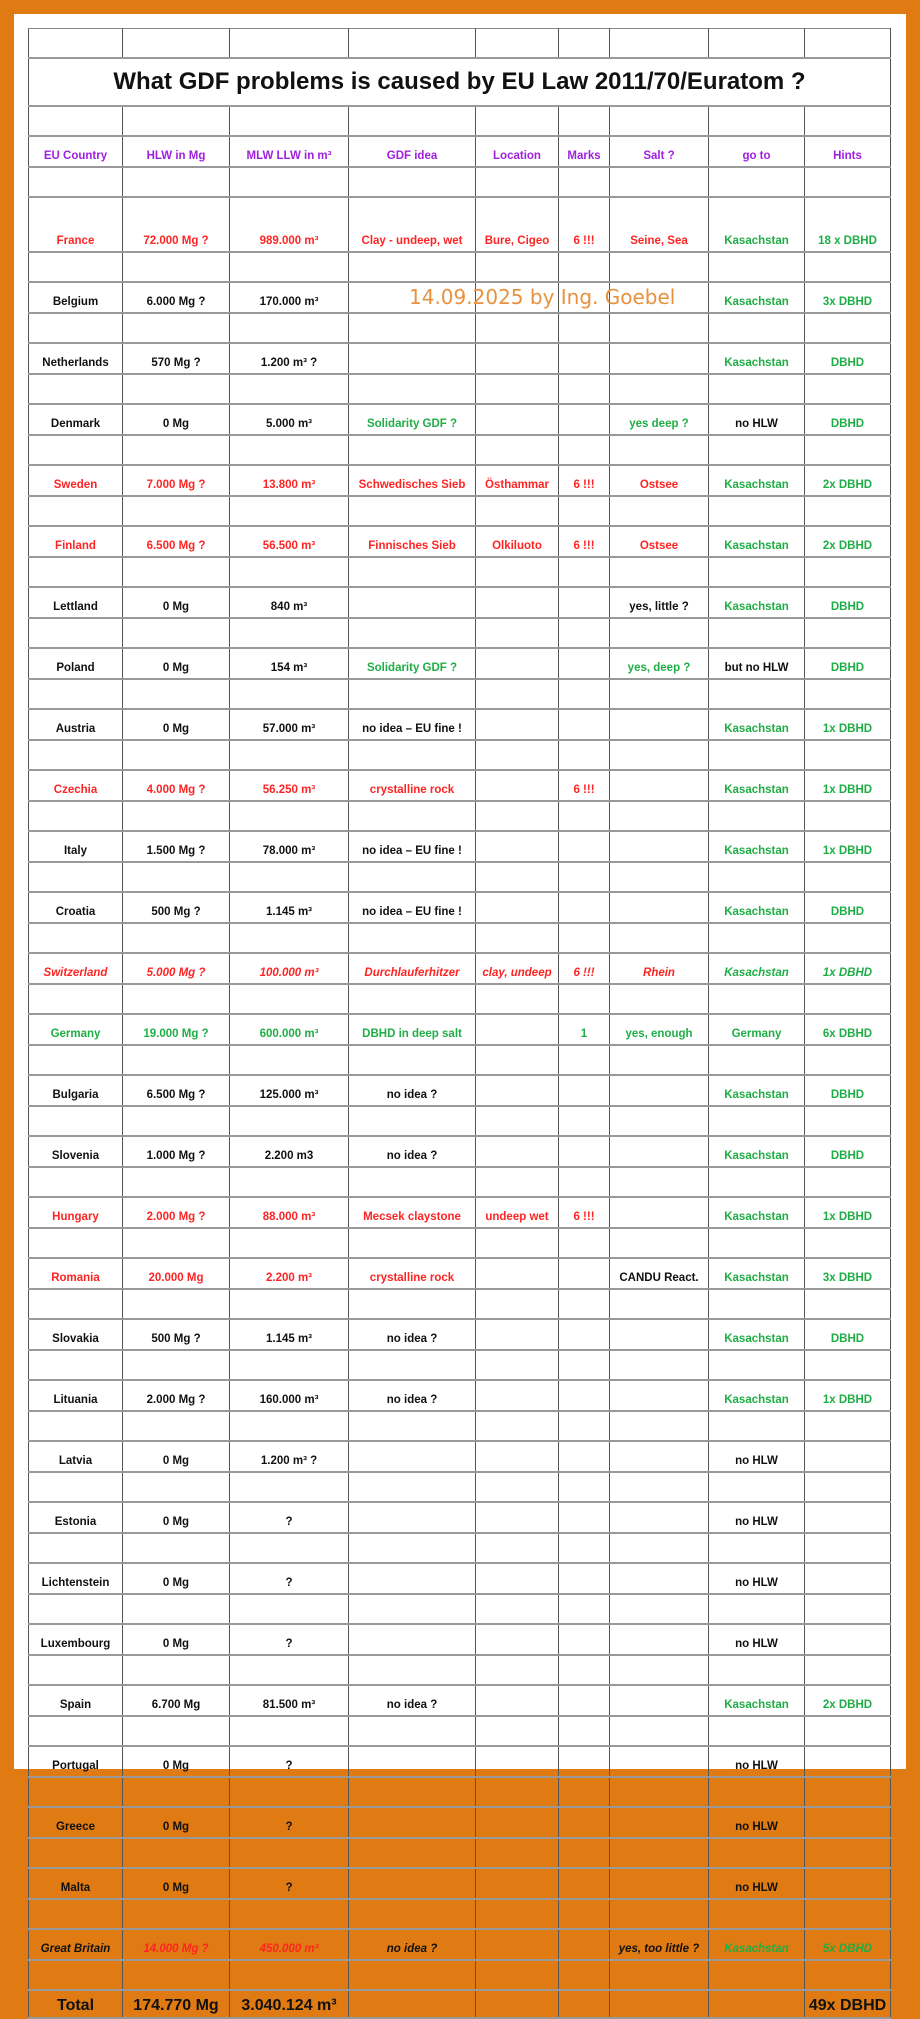 The width and height of the screenshot is (920, 2019). Describe the element at coordinates (75, 2004) in the screenshot. I see `total-country: Total` at that location.